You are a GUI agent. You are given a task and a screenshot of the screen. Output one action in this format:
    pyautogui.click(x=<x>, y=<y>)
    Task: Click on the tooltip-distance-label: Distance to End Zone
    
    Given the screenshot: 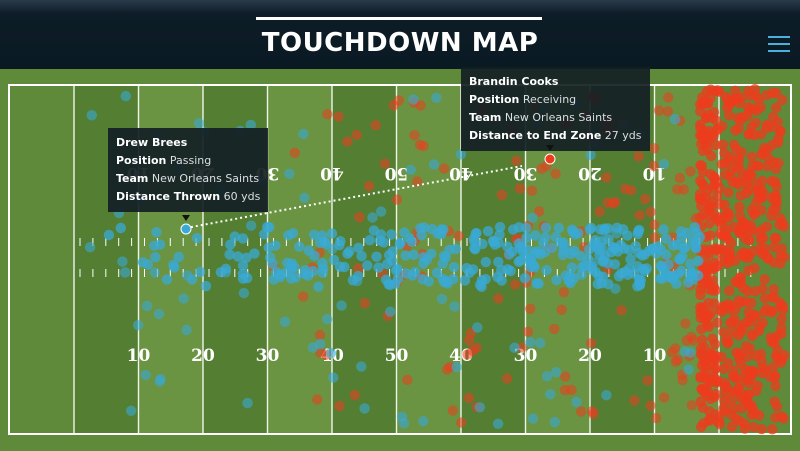 What is the action you would take?
    pyautogui.click(x=535, y=135)
    